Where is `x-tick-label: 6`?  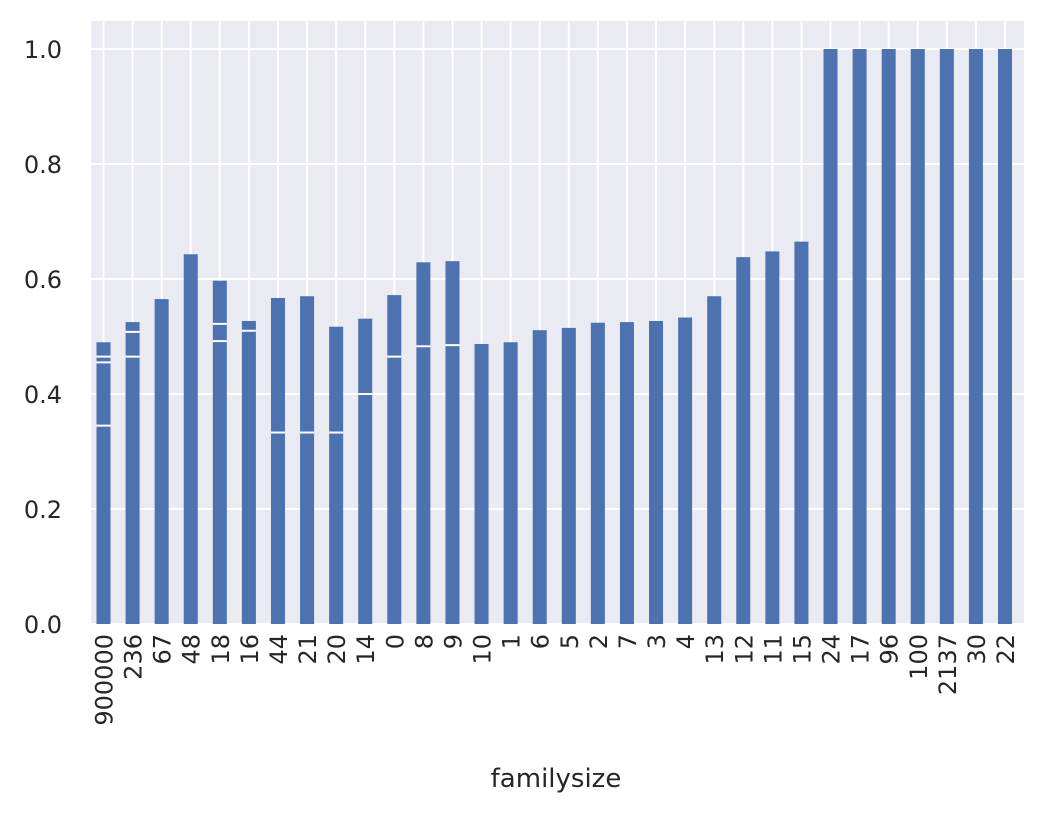
x-tick-label: 6 is located at coordinates (541, 641).